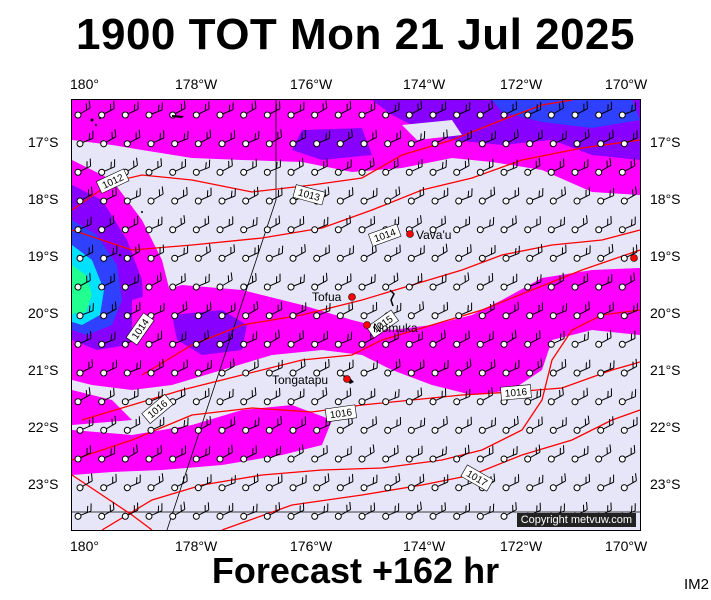  Describe the element at coordinates (102, 407) in the screenshot. I see `magenta-region` at that location.